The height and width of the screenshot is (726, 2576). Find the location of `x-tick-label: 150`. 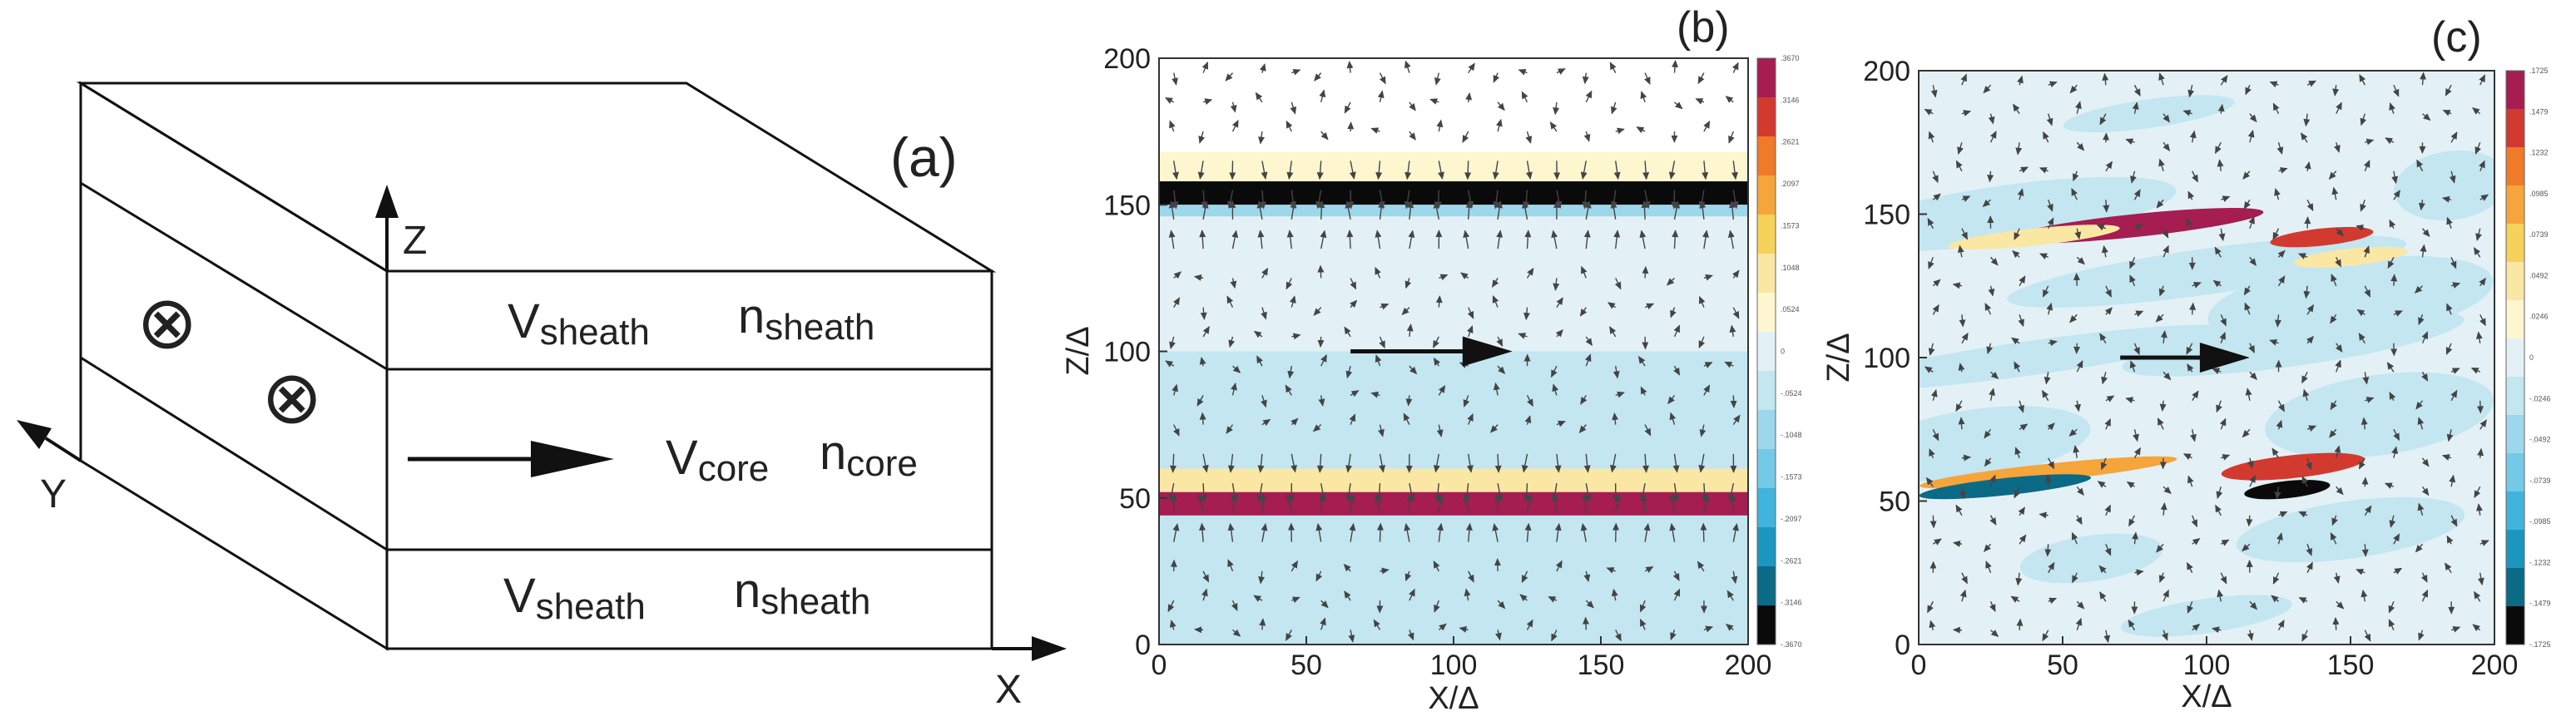

x-tick-label: 150 is located at coordinates (1601, 665).